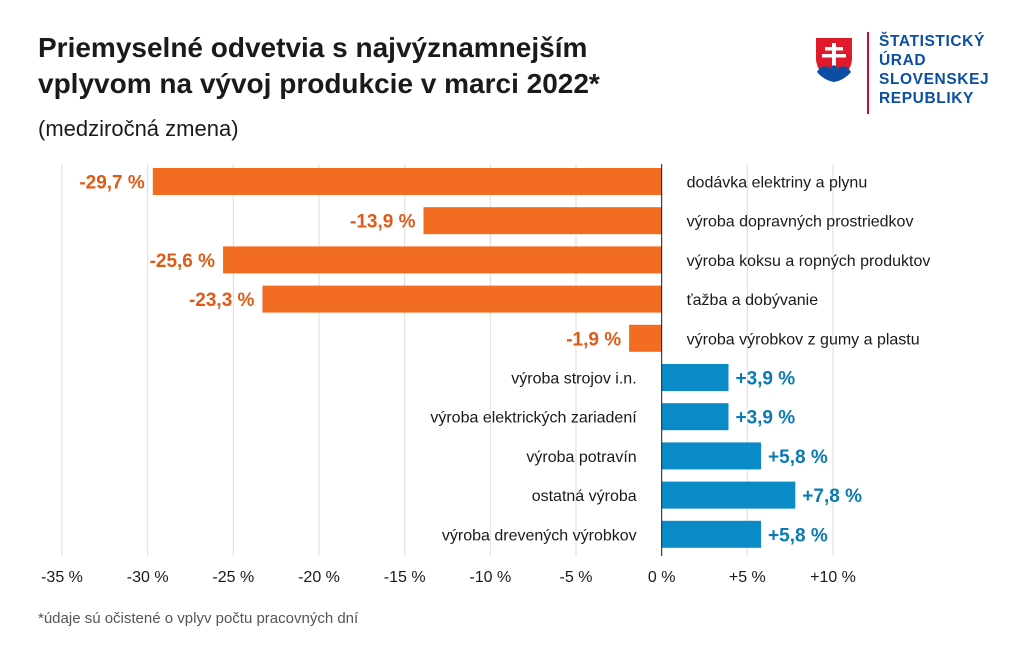 The image size is (1024, 652). Describe the element at coordinates (183, 261) in the screenshot. I see `data-label: -25,6 %` at that location.